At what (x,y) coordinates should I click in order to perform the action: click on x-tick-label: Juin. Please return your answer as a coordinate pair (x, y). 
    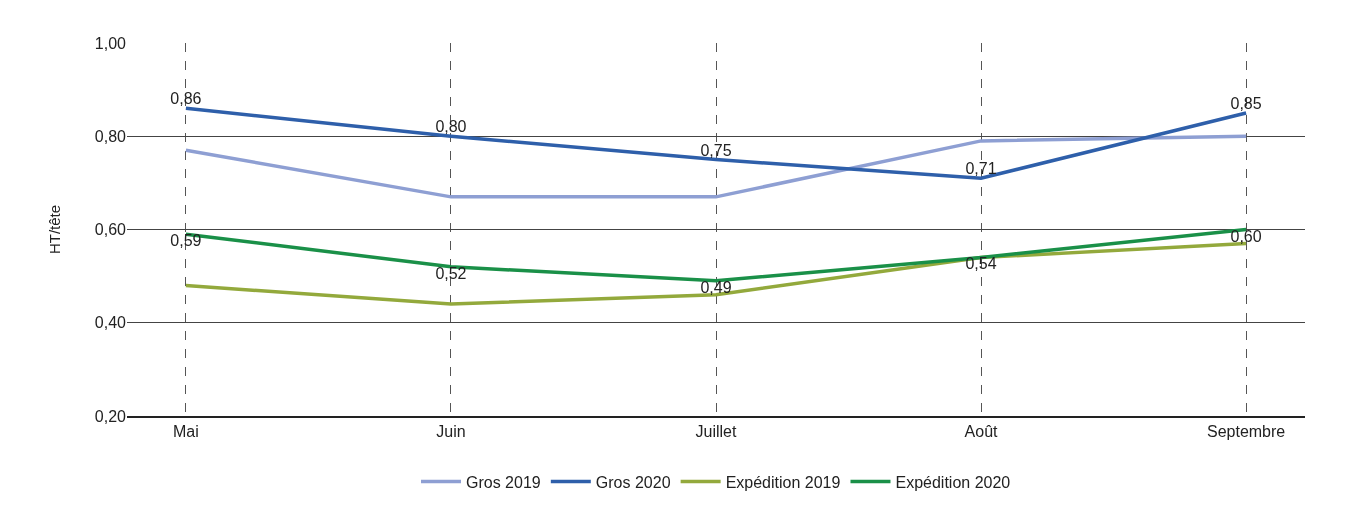
    Looking at the image, I should click on (451, 431).